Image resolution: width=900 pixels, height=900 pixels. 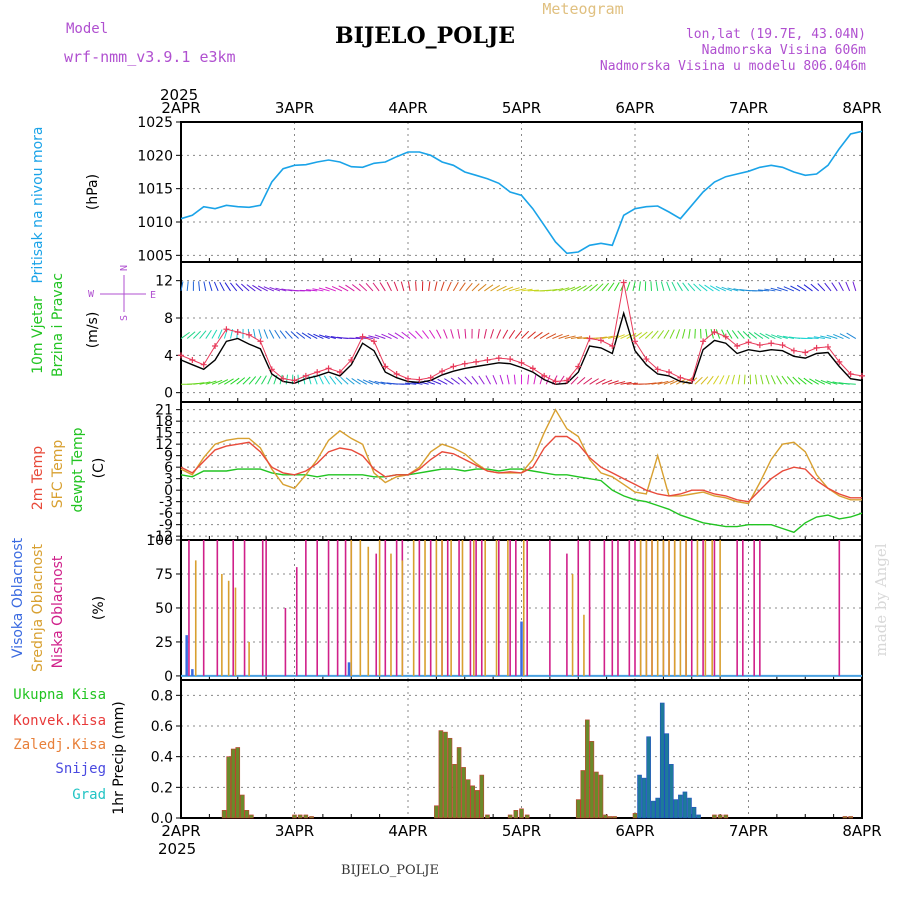 What do you see at coordinates (425, 36) in the screenshot?
I see `station-title: BIJELO_POLJE` at bounding box center [425, 36].